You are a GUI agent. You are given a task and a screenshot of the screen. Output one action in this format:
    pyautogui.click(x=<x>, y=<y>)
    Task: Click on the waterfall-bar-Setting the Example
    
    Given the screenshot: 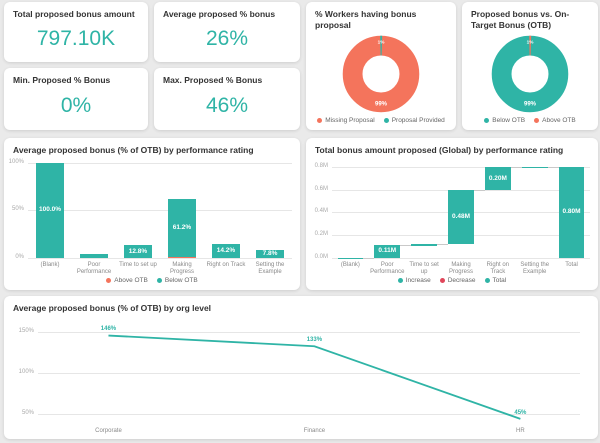 What is the action you would take?
    pyautogui.click(x=534, y=167)
    